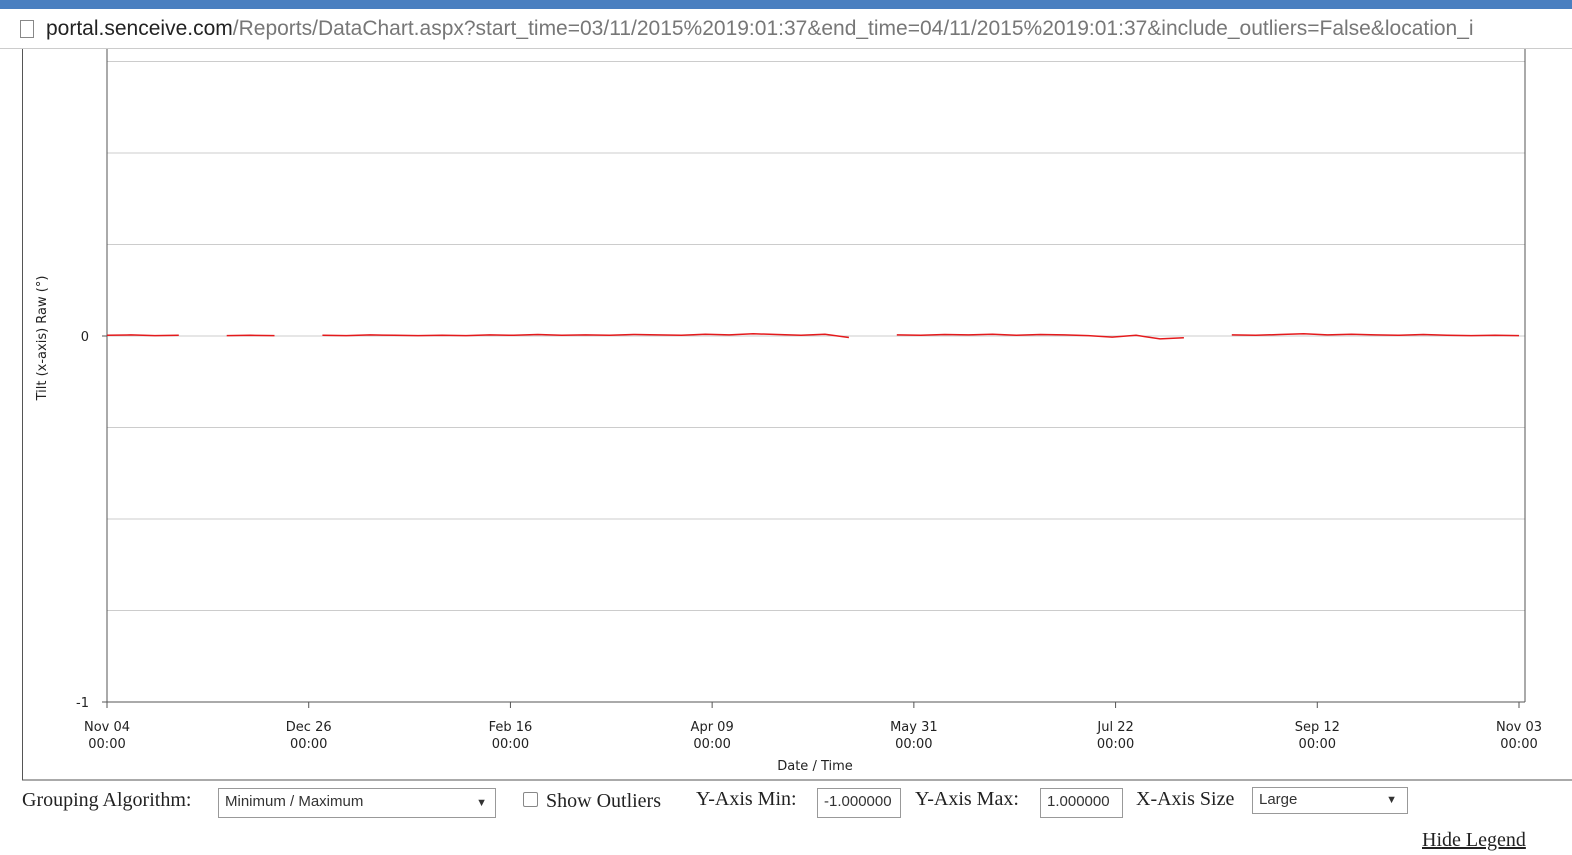 The width and height of the screenshot is (1572, 855). I want to click on page-icon, so click(27, 29).